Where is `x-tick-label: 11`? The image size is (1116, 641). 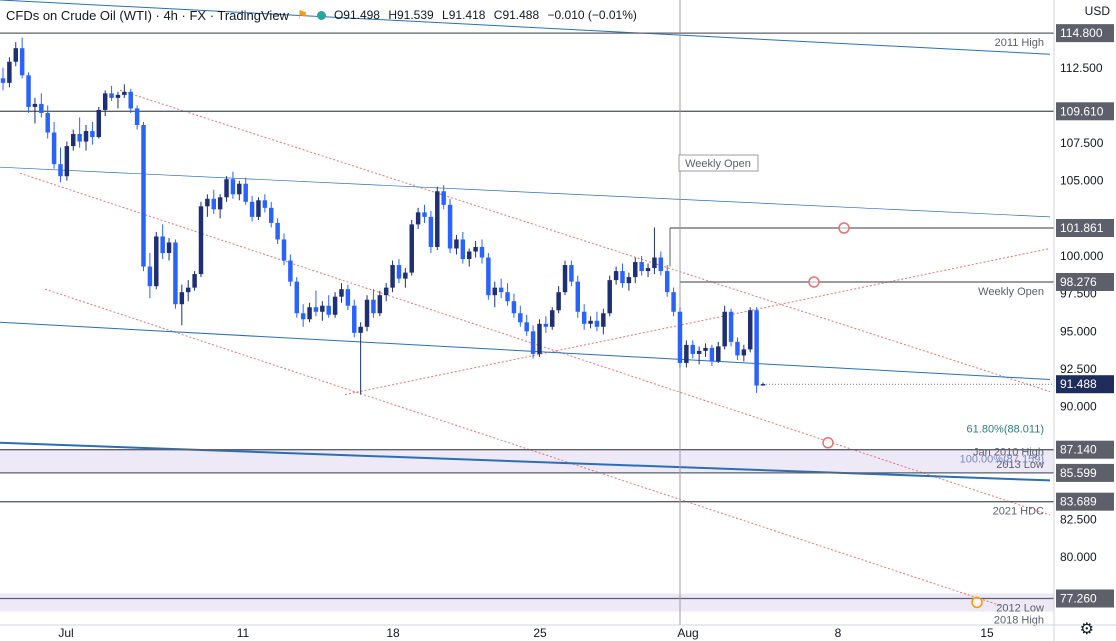
x-tick-label: 11 is located at coordinates (243, 633).